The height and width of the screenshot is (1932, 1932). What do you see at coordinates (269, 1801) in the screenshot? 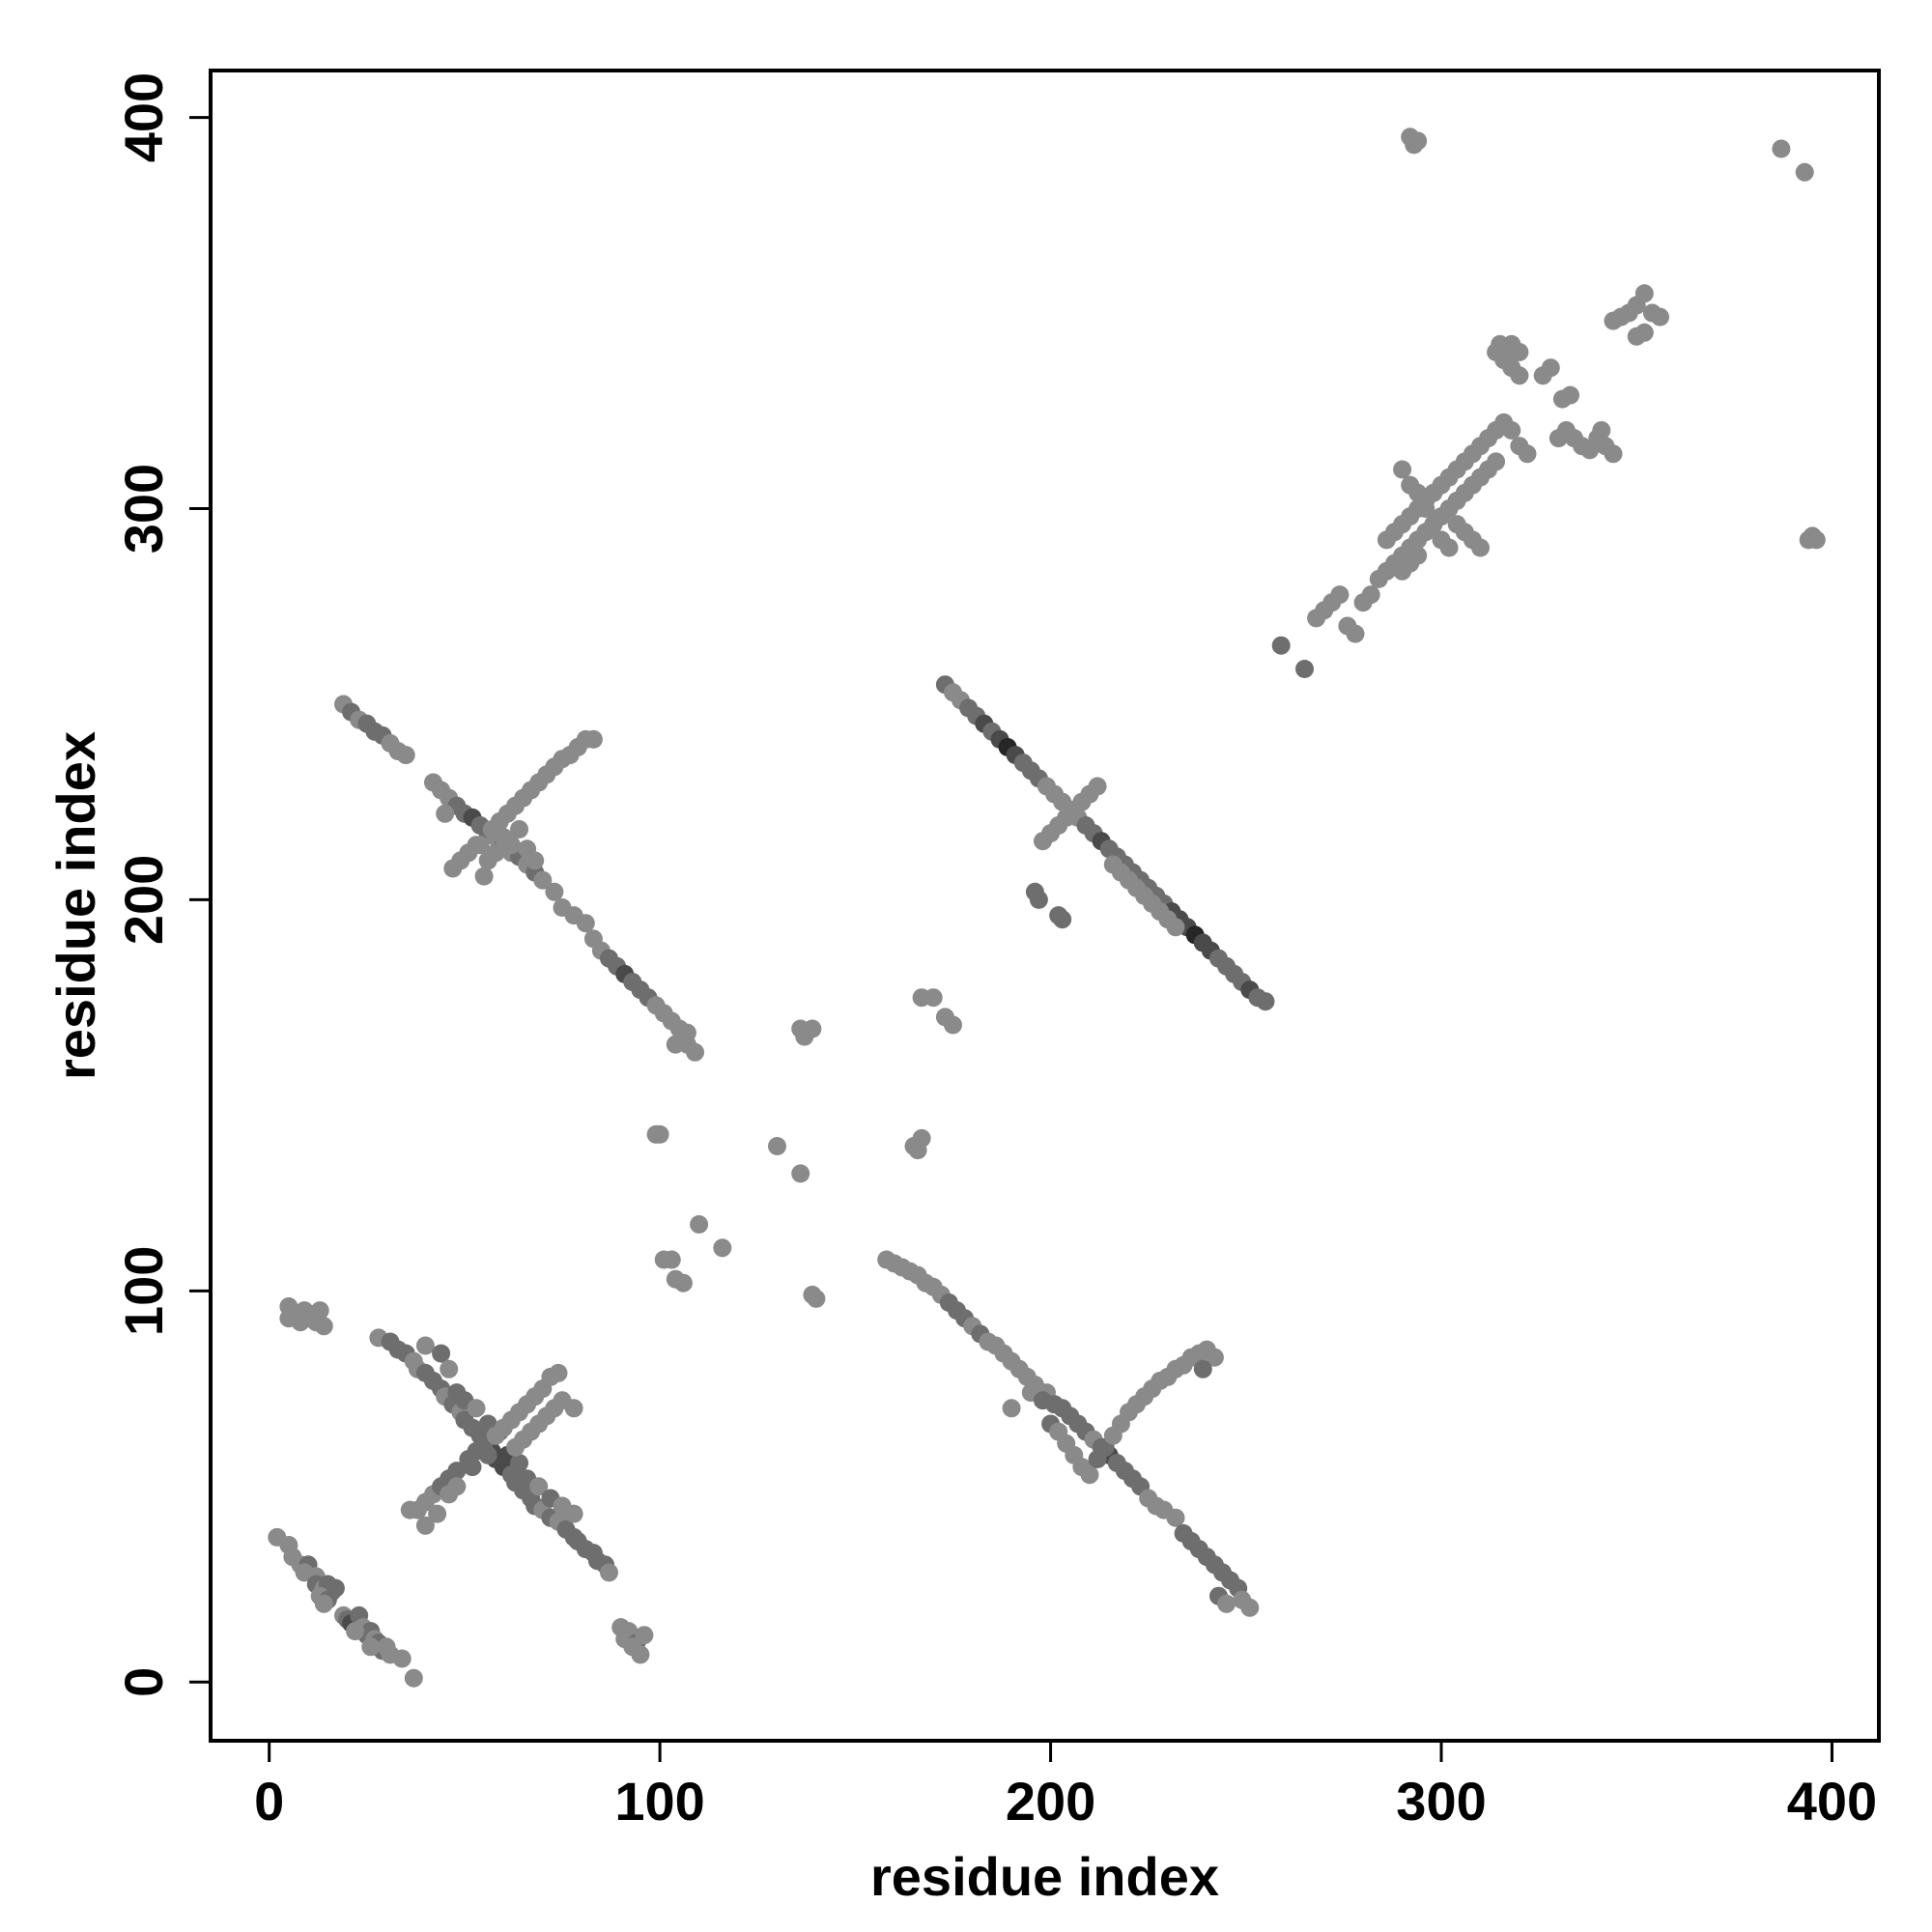
I see `x-tick-label: 0` at bounding box center [269, 1801].